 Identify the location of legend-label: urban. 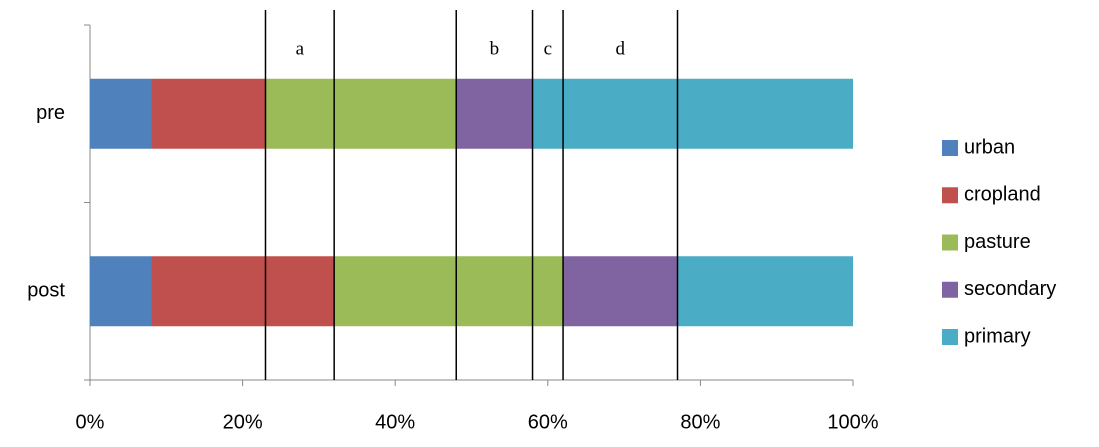
(989, 147).